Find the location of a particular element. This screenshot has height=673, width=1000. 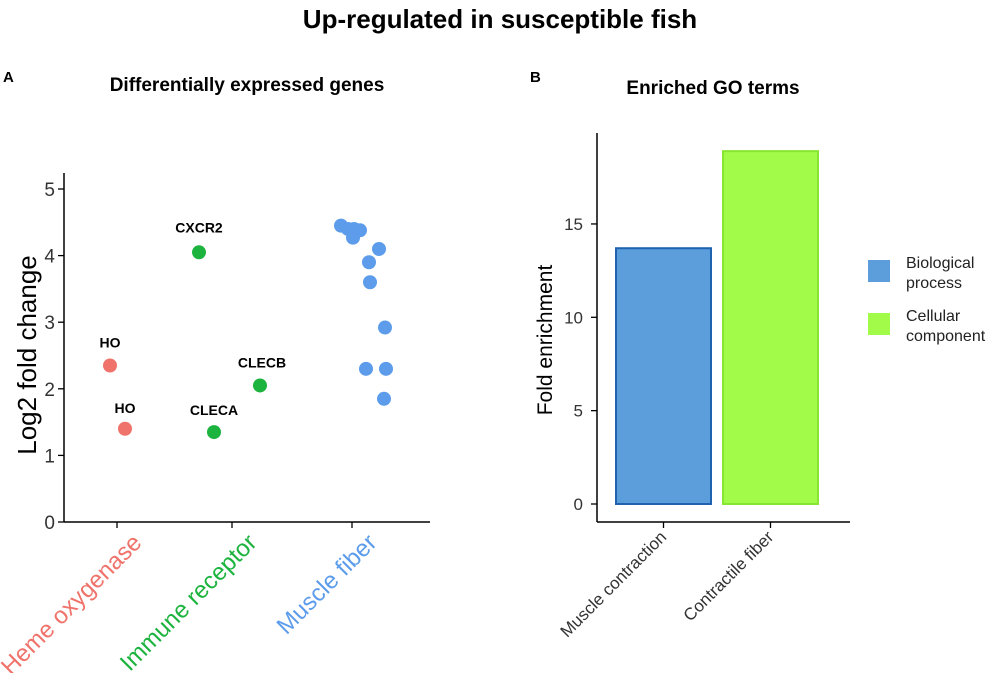

y-tick-label: 4 is located at coordinates (49, 257).